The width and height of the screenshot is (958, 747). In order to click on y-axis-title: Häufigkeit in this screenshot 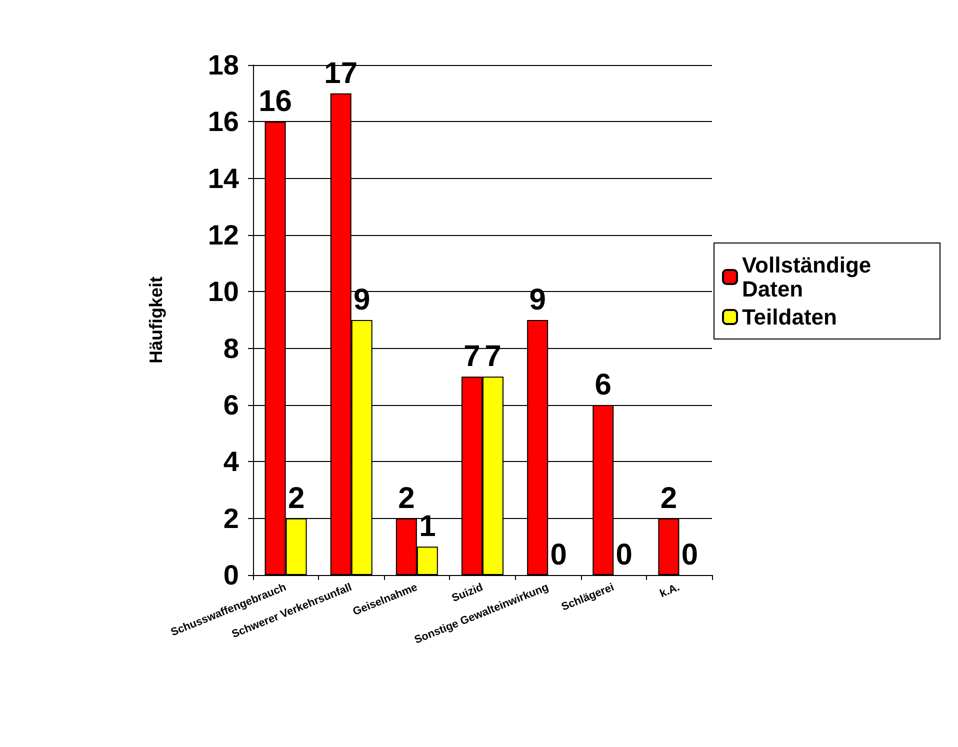, I will do `click(156, 320)`.